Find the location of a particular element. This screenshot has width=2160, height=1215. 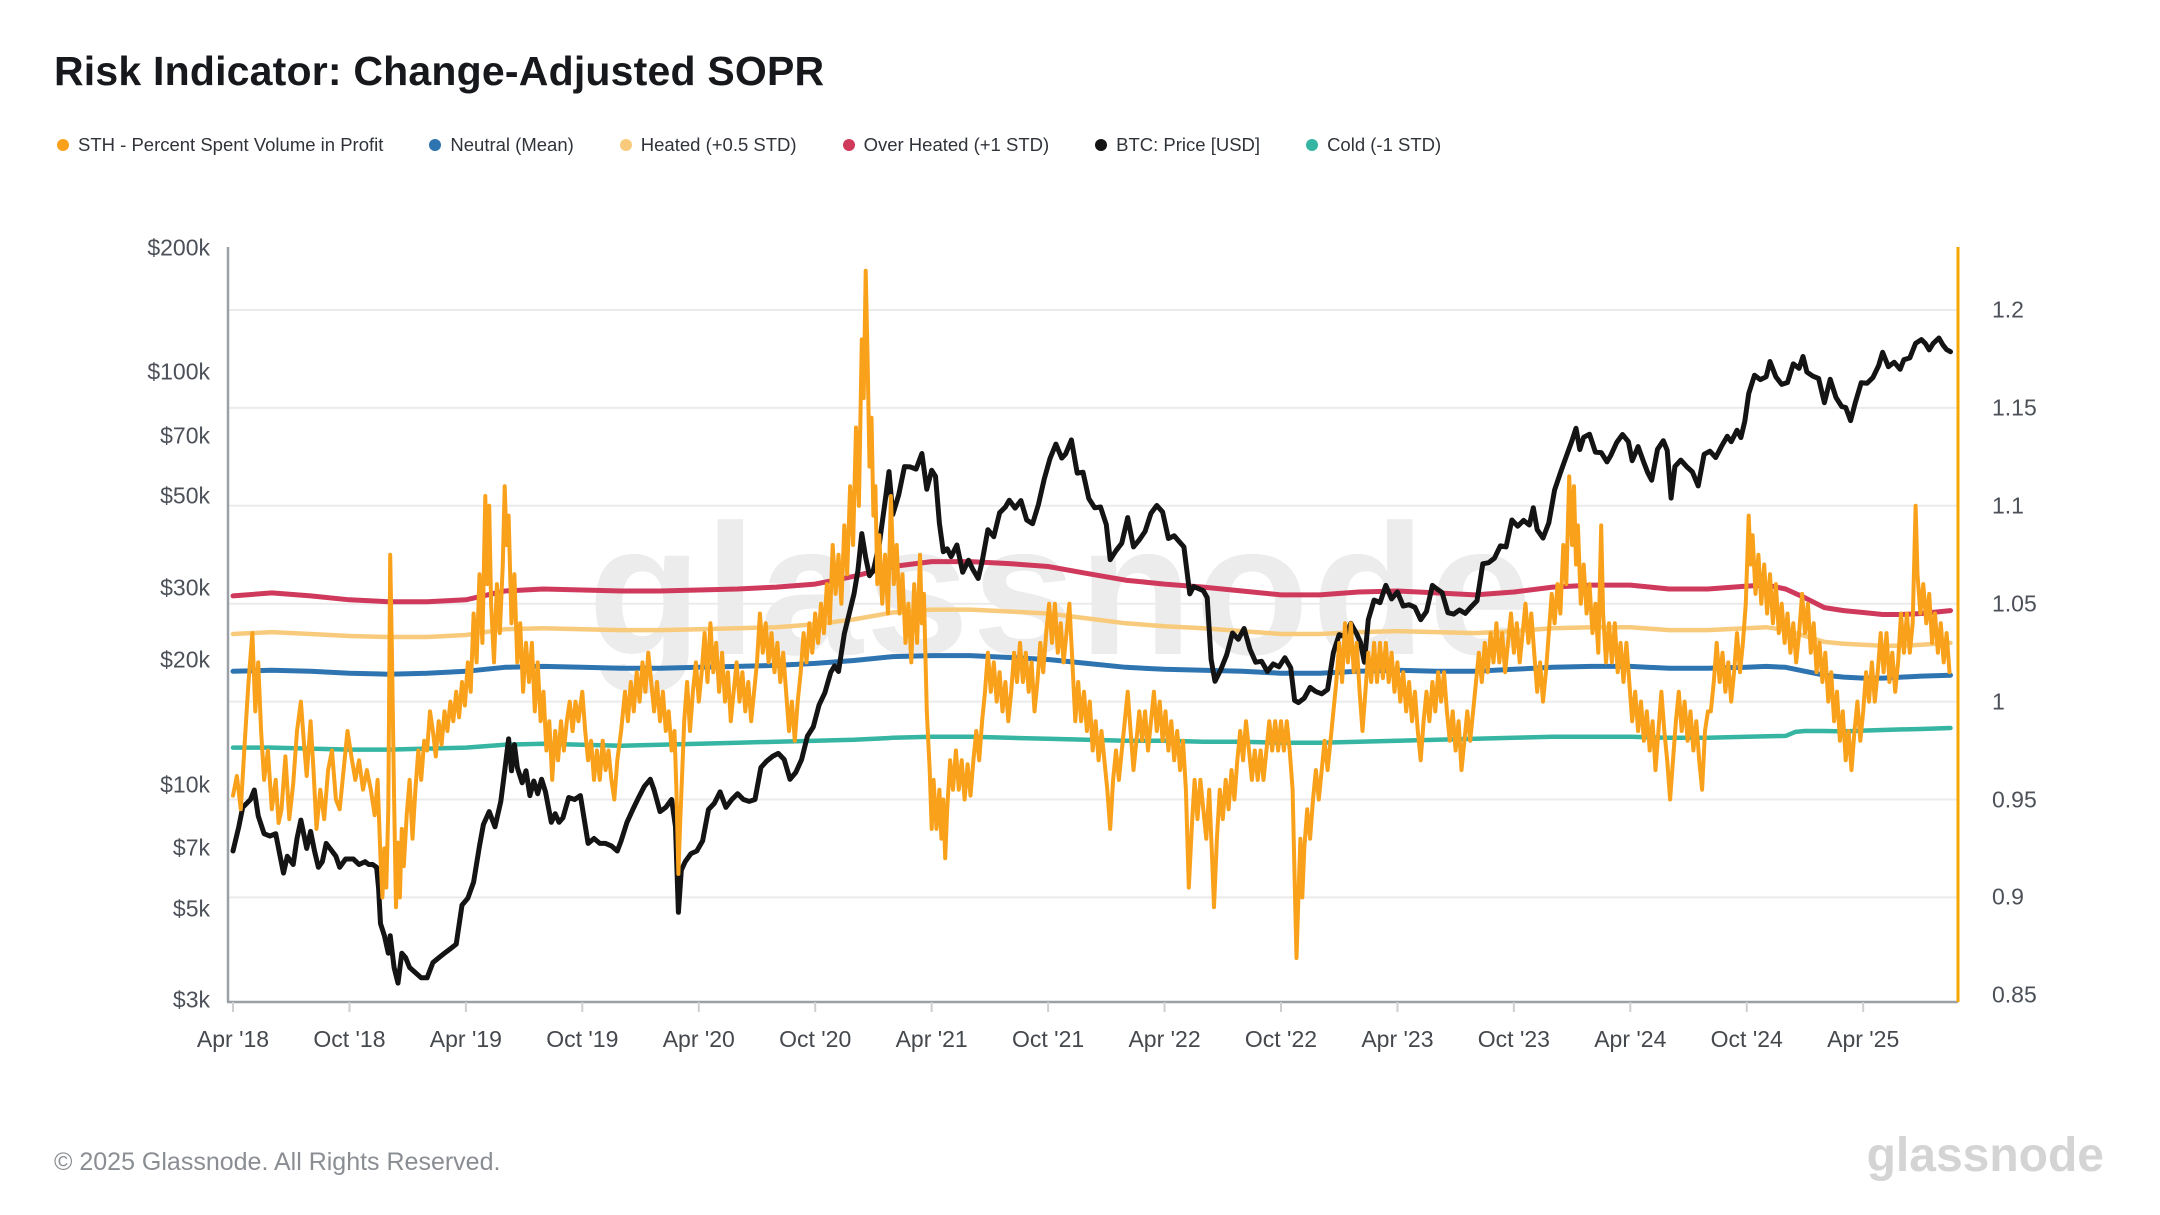

legend-item-label: Heated (+0.5 STD) is located at coordinates (718, 144).